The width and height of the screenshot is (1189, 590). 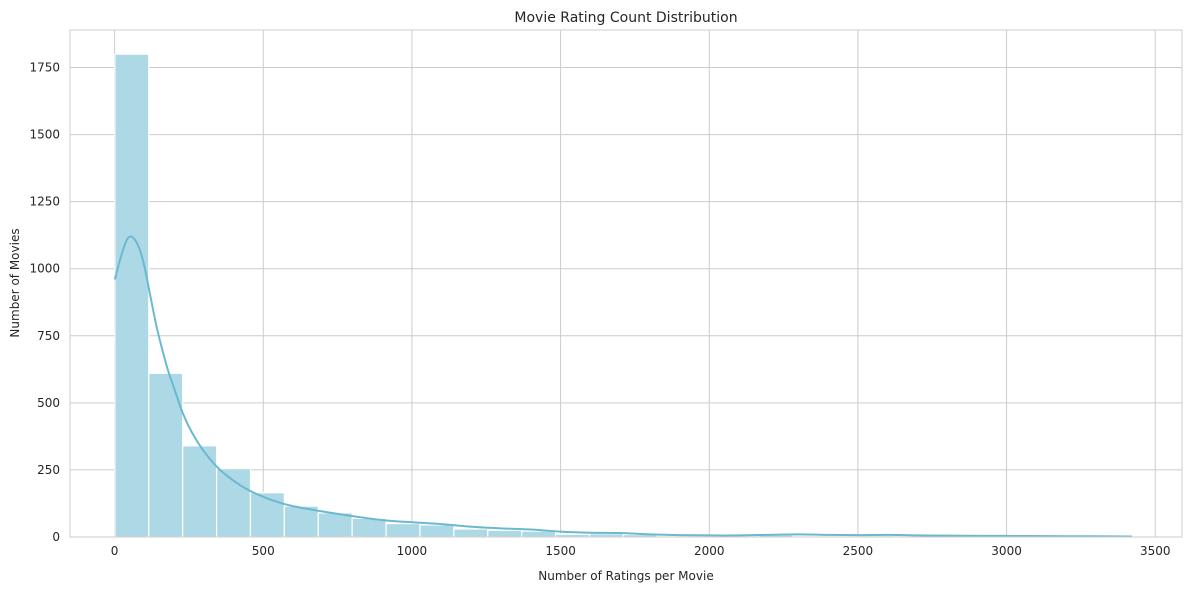 What do you see at coordinates (48, 336) in the screenshot?
I see `y-tick-label: 750` at bounding box center [48, 336].